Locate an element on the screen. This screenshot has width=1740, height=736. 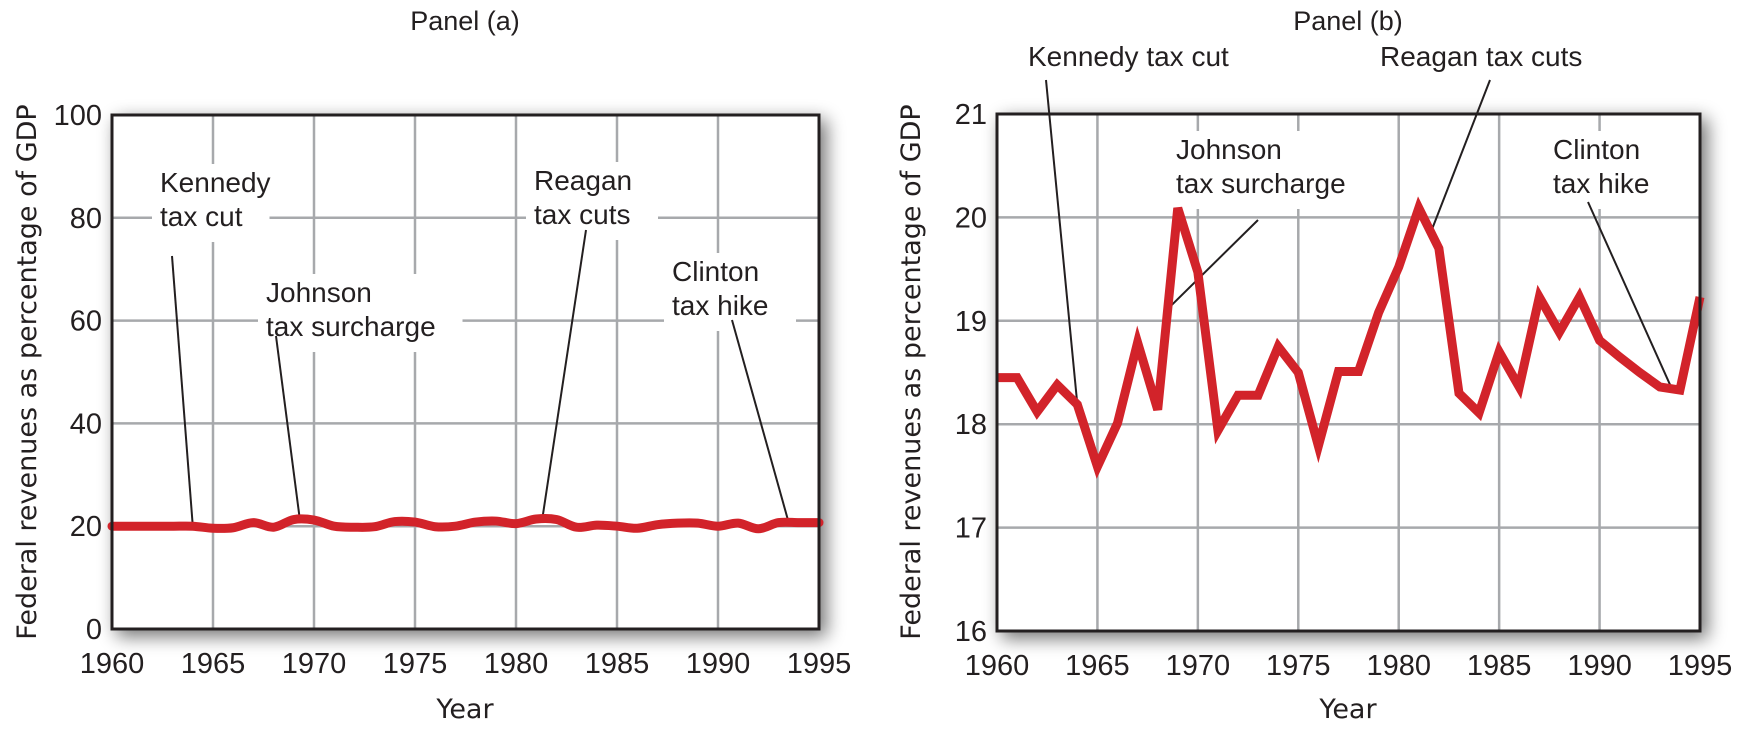
x-tick-label: 1990 is located at coordinates (1599, 666).